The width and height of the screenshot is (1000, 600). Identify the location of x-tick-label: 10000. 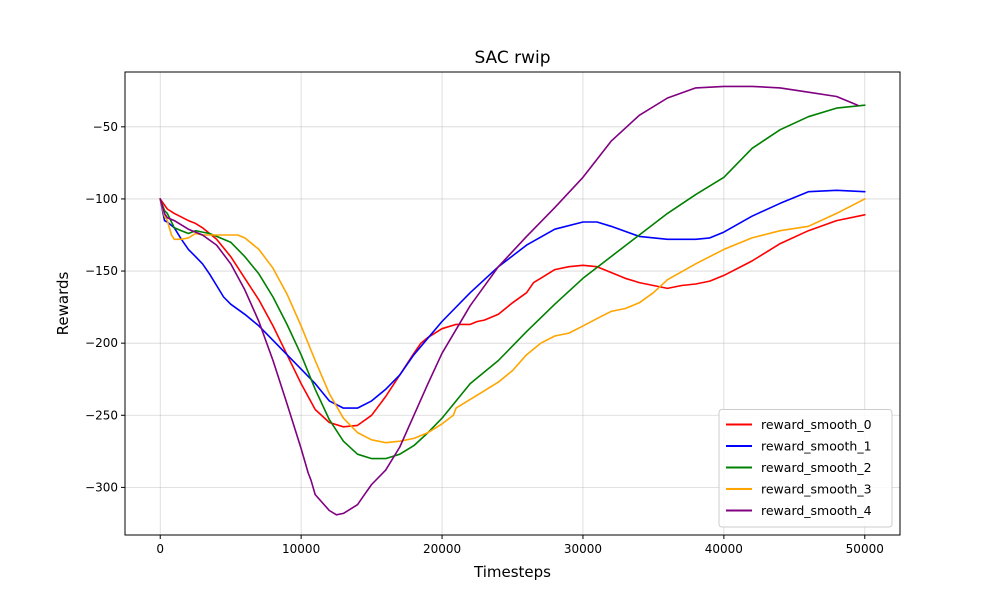
(301, 549).